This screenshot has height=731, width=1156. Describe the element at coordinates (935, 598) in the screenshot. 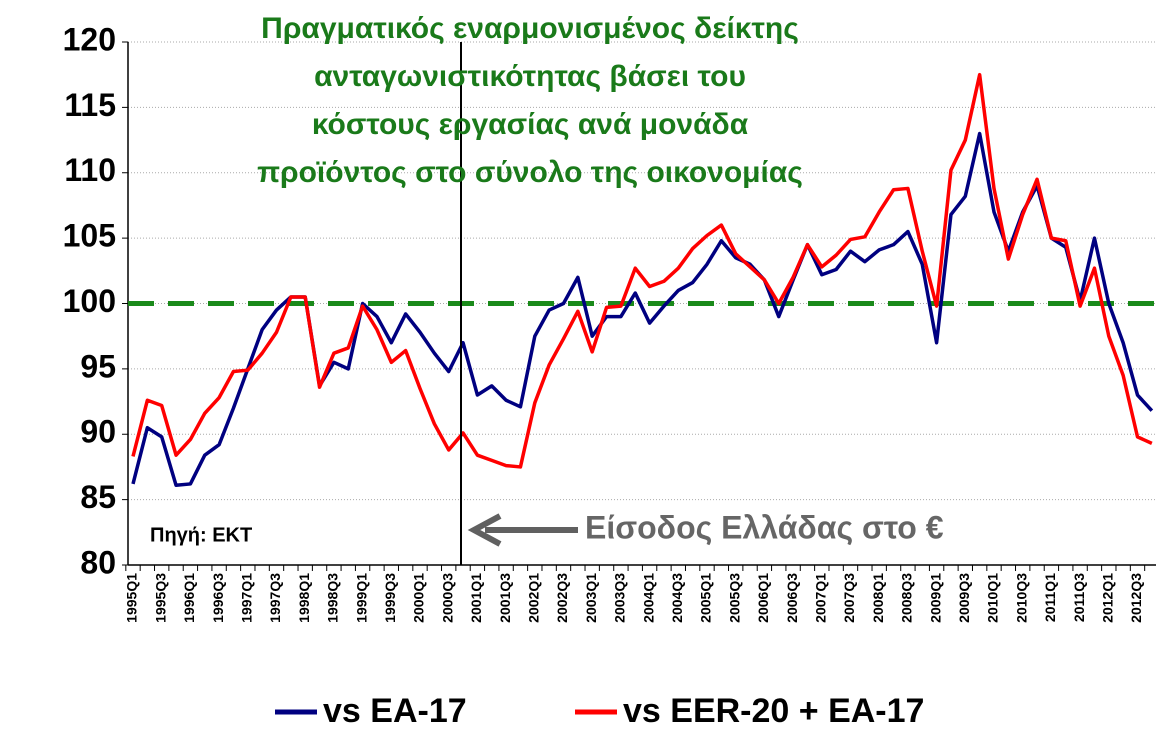

I see `x-tick-label: 2009Q1` at that location.